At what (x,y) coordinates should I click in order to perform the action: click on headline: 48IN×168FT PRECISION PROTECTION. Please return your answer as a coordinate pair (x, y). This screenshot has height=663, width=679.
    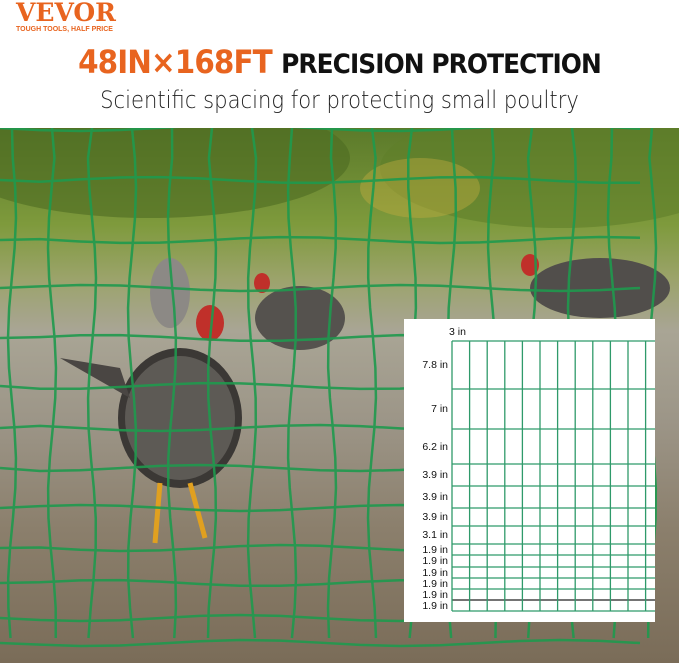
    Looking at the image, I should click on (339, 62).